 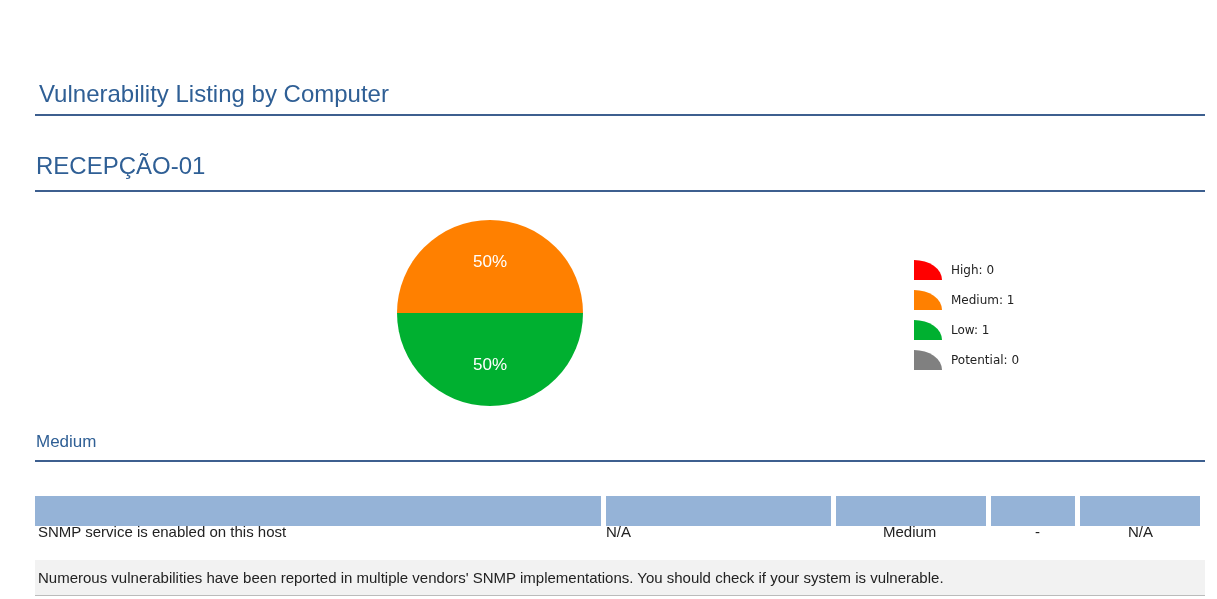 I want to click on text: RECEPÇÃO-01, so click(x=121, y=166).